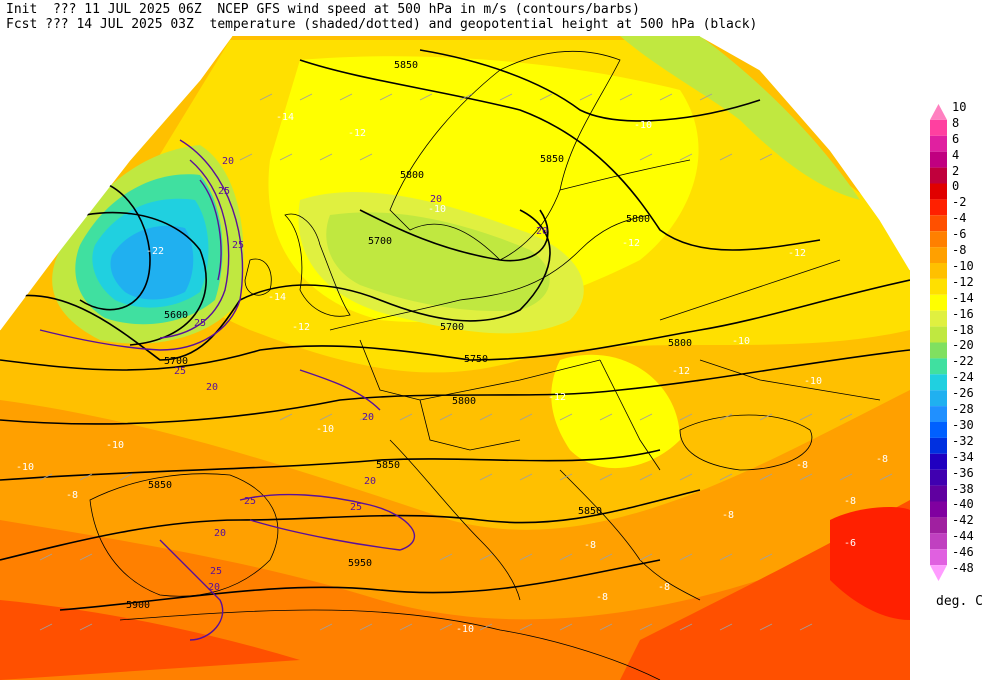 This screenshot has width=1000, height=680. Describe the element at coordinates (956, 186) in the screenshot. I see `colorbar-label: 0` at that location.